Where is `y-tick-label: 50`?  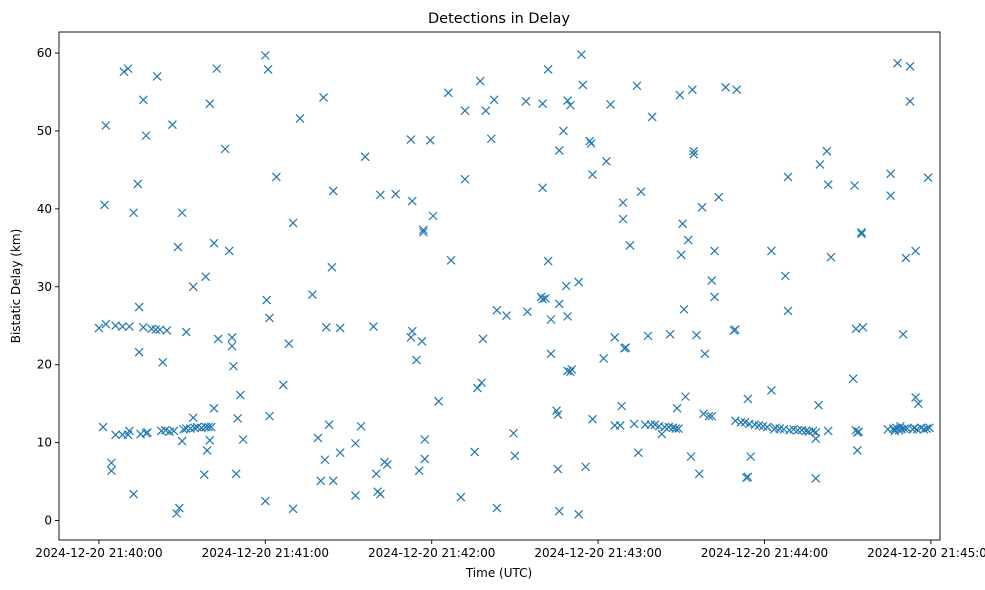 y-tick-label: 50 is located at coordinates (44, 131).